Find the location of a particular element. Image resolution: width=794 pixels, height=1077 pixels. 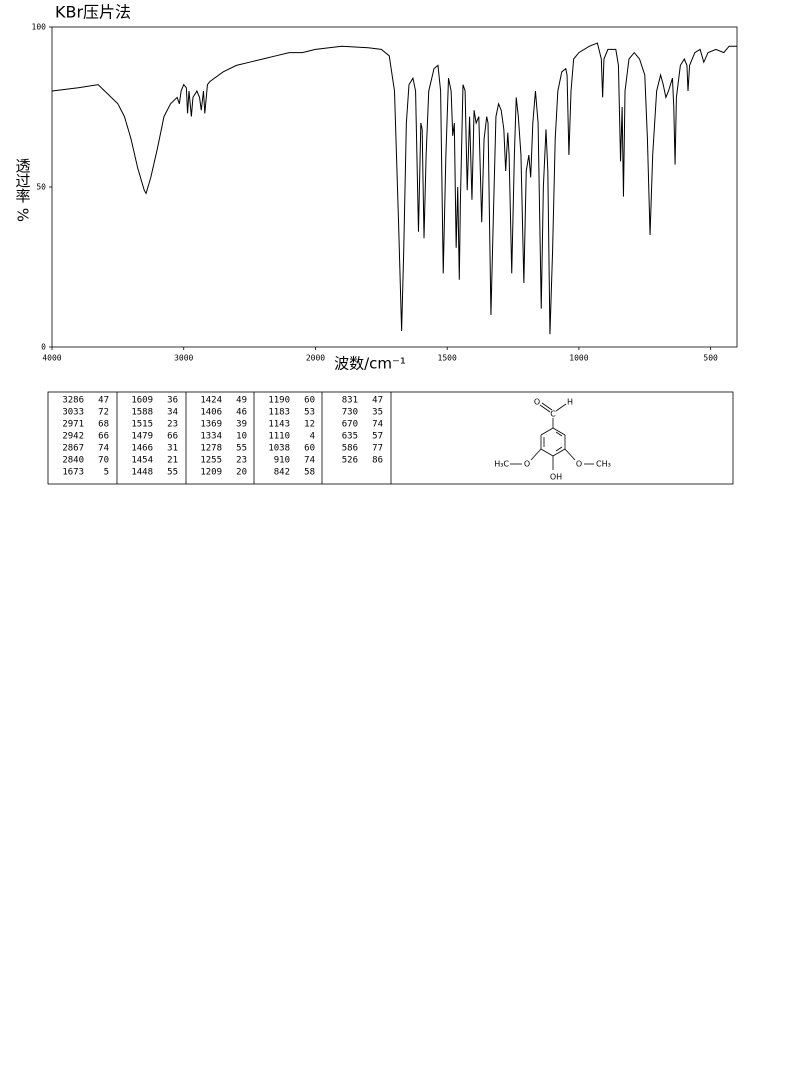

peak-wavenumber: 526 is located at coordinates (350, 461).